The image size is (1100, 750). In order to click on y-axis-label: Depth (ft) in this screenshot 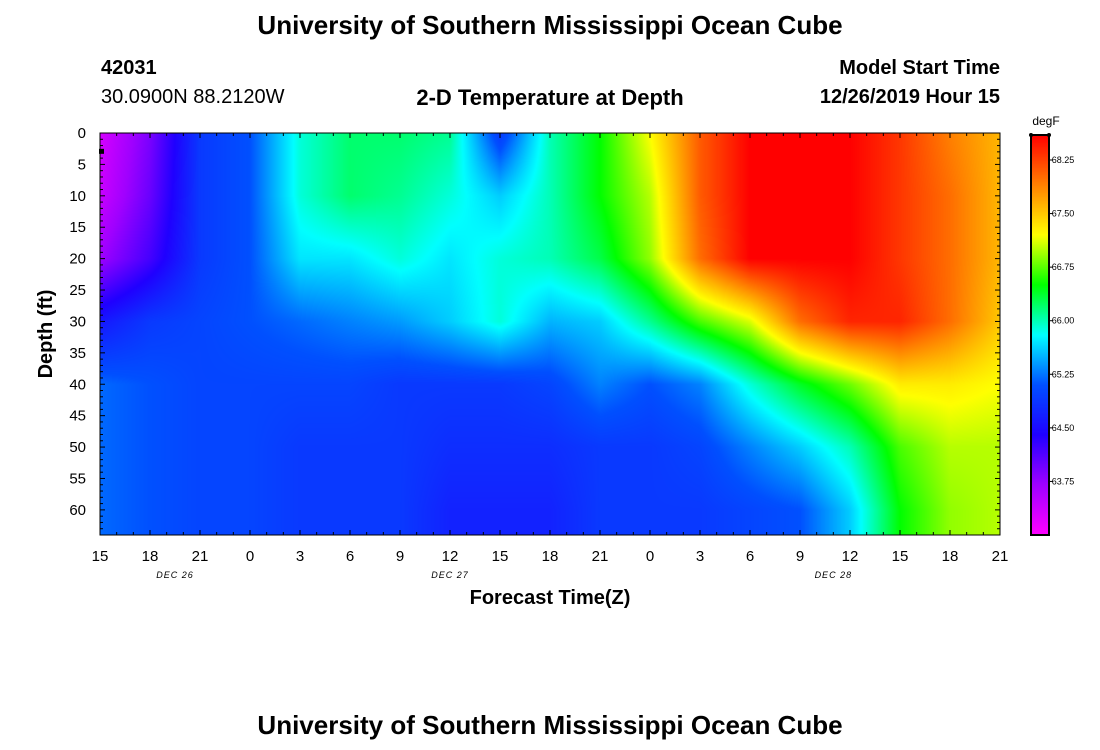, I will do `click(46, 334)`.